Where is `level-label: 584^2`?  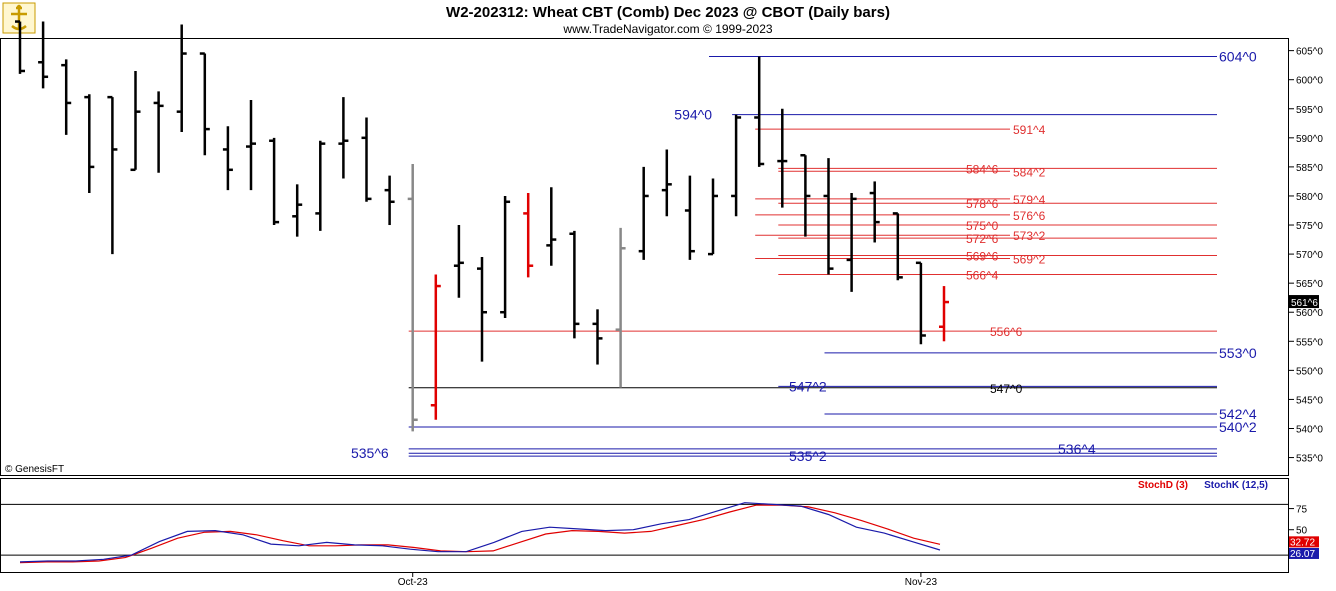 level-label: 584^2 is located at coordinates (1029, 172).